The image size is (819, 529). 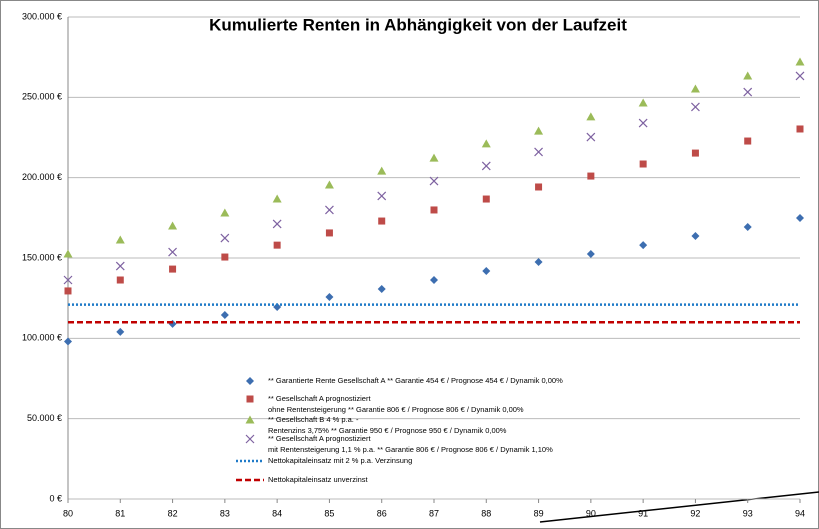 What do you see at coordinates (679, 507) in the screenshot?
I see `decor-line` at bounding box center [679, 507].